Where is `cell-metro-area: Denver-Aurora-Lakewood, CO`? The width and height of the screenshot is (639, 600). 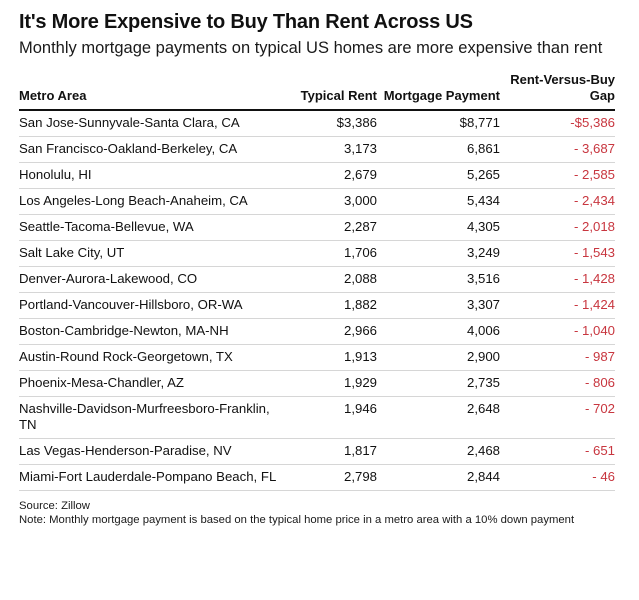
cell-metro-area: Denver-Aurora-Lakewood, CO is located at coordinates (149, 279).